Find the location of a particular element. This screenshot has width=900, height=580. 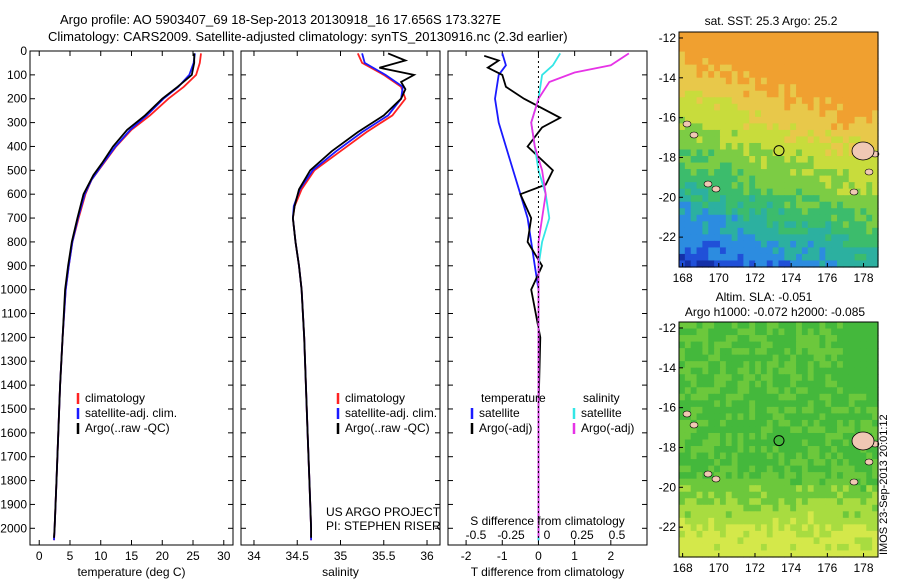

sla_map-island is located at coordinates (694, 425).